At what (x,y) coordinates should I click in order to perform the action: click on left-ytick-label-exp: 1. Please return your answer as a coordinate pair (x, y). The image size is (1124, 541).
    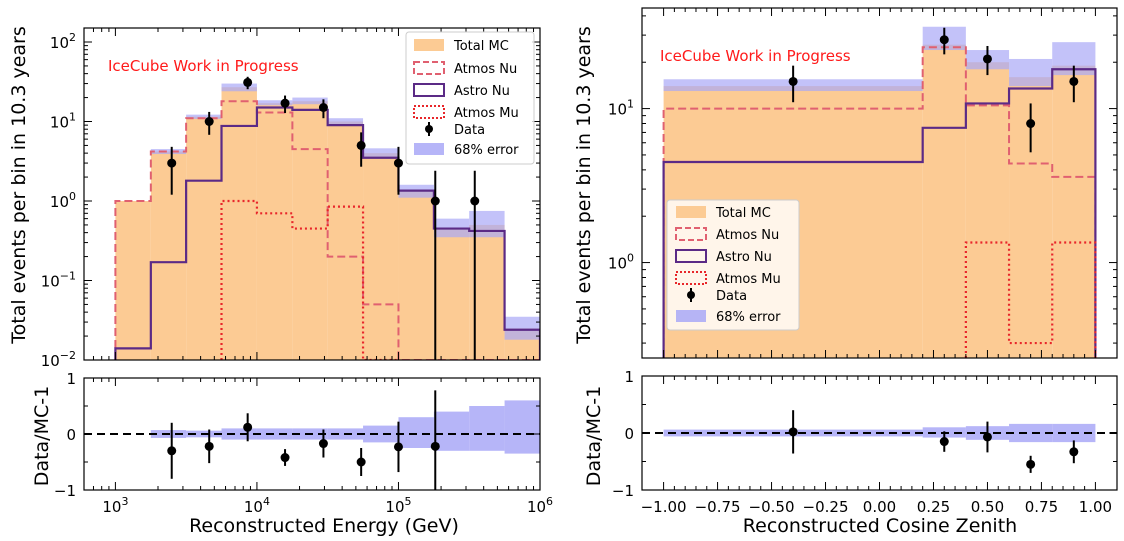
    Looking at the image, I should click on (72, 116).